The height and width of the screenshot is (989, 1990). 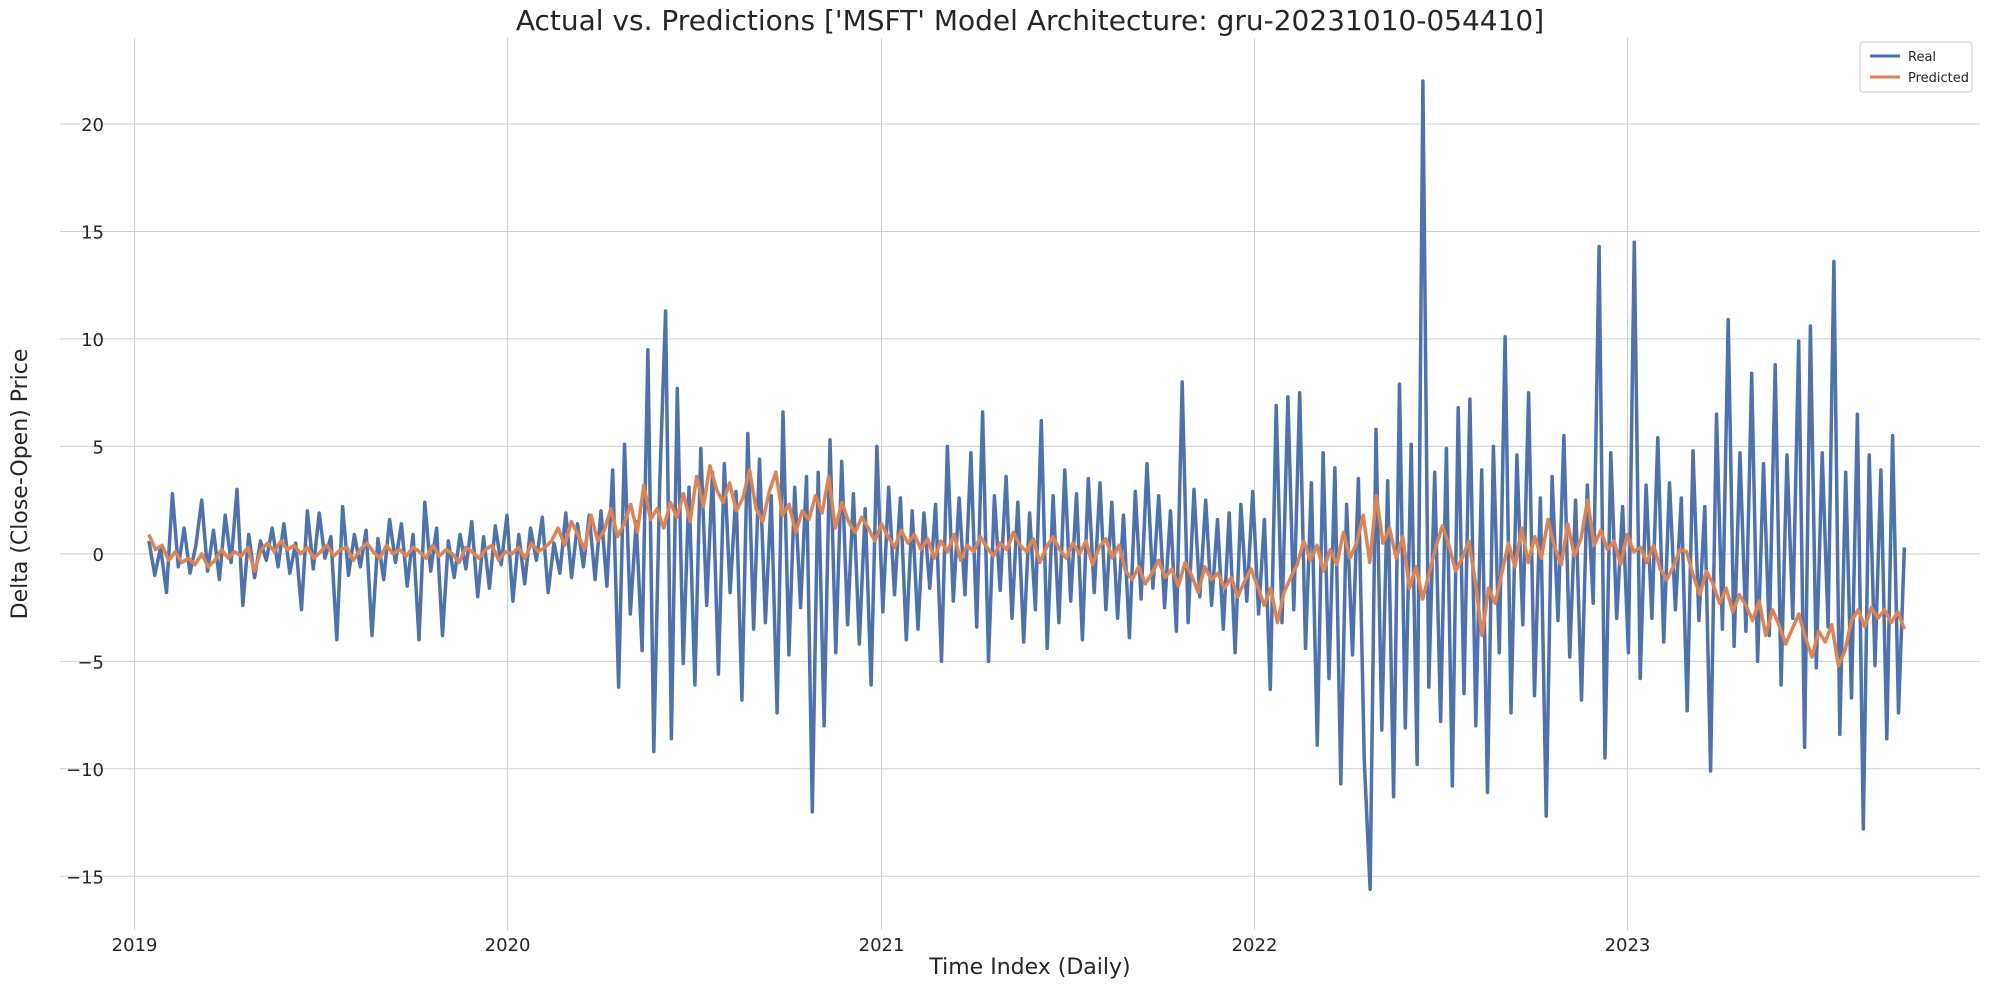 I want to click on x-tick-label: 2022, so click(x=1255, y=945).